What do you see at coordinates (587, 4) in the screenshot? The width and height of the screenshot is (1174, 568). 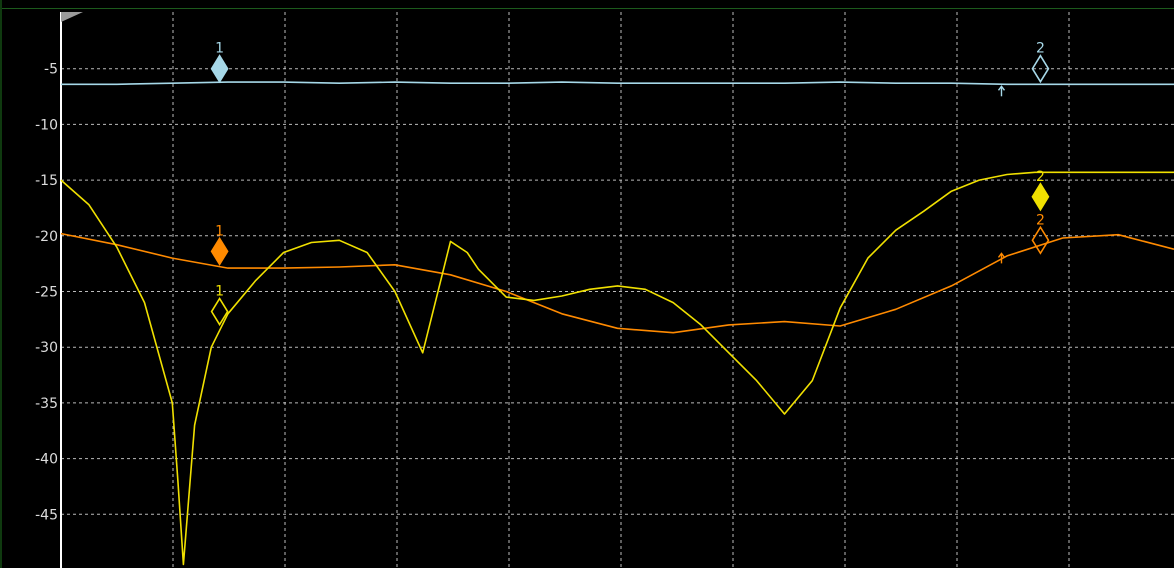 I see `window-top-border` at bounding box center [587, 4].